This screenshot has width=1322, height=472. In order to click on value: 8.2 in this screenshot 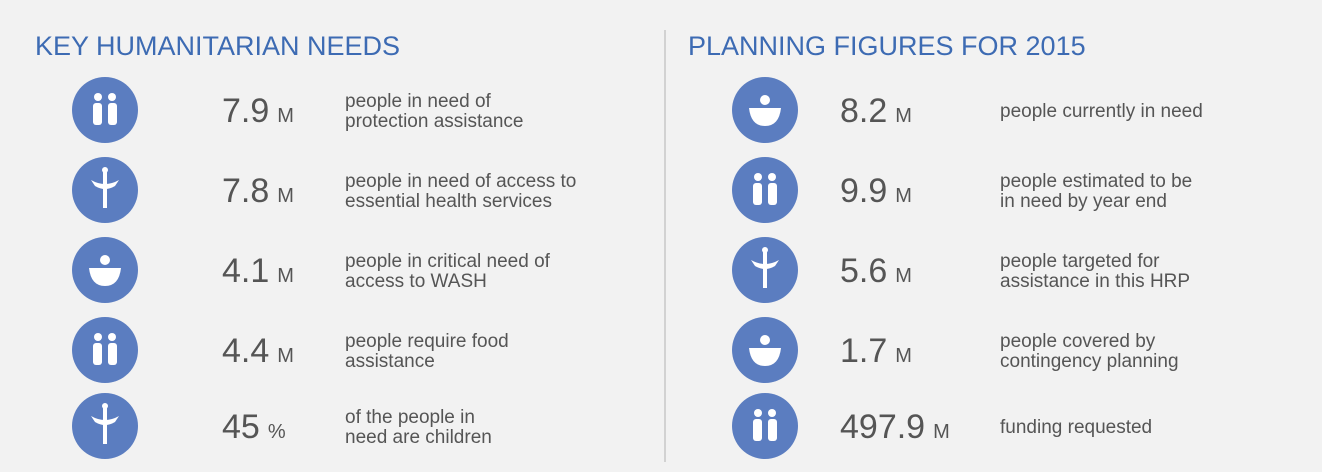, I will do `click(863, 111)`.